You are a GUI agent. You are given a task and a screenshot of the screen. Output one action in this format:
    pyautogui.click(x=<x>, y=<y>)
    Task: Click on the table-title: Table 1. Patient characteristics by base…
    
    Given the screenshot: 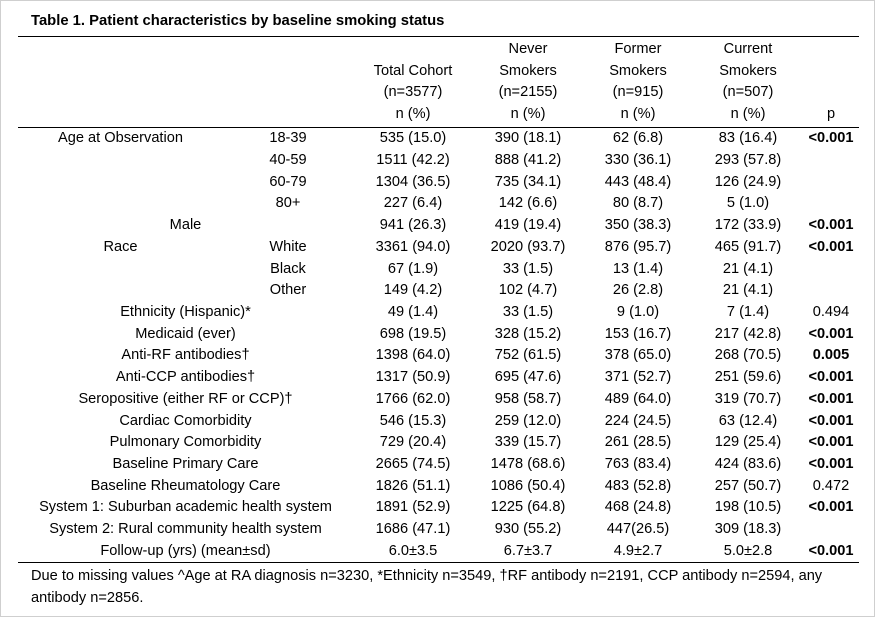 What is the action you would take?
    pyautogui.click(x=238, y=21)
    